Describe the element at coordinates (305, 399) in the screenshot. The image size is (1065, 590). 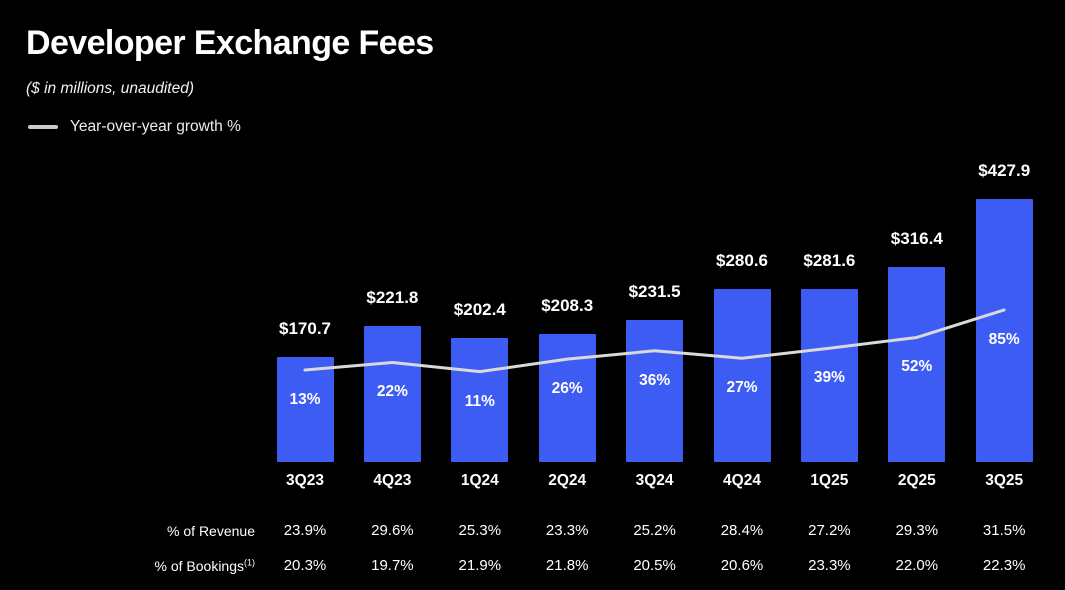
I see `growth-point-label: 13%` at that location.